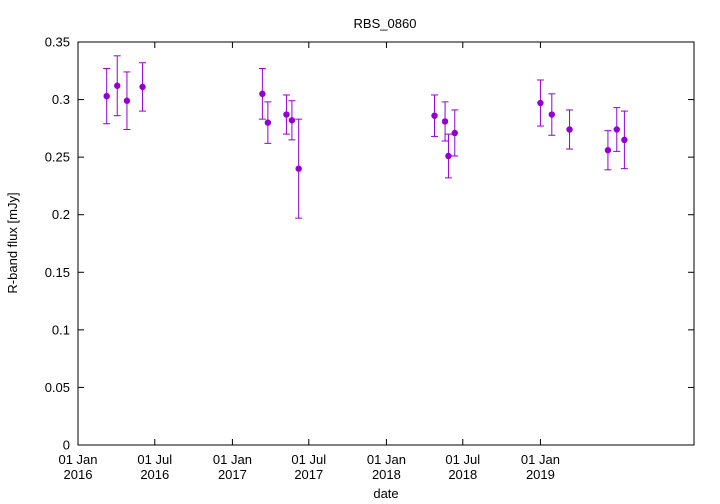  What do you see at coordinates (61, 329) in the screenshot?
I see `y-tick-label: 0.1` at bounding box center [61, 329].